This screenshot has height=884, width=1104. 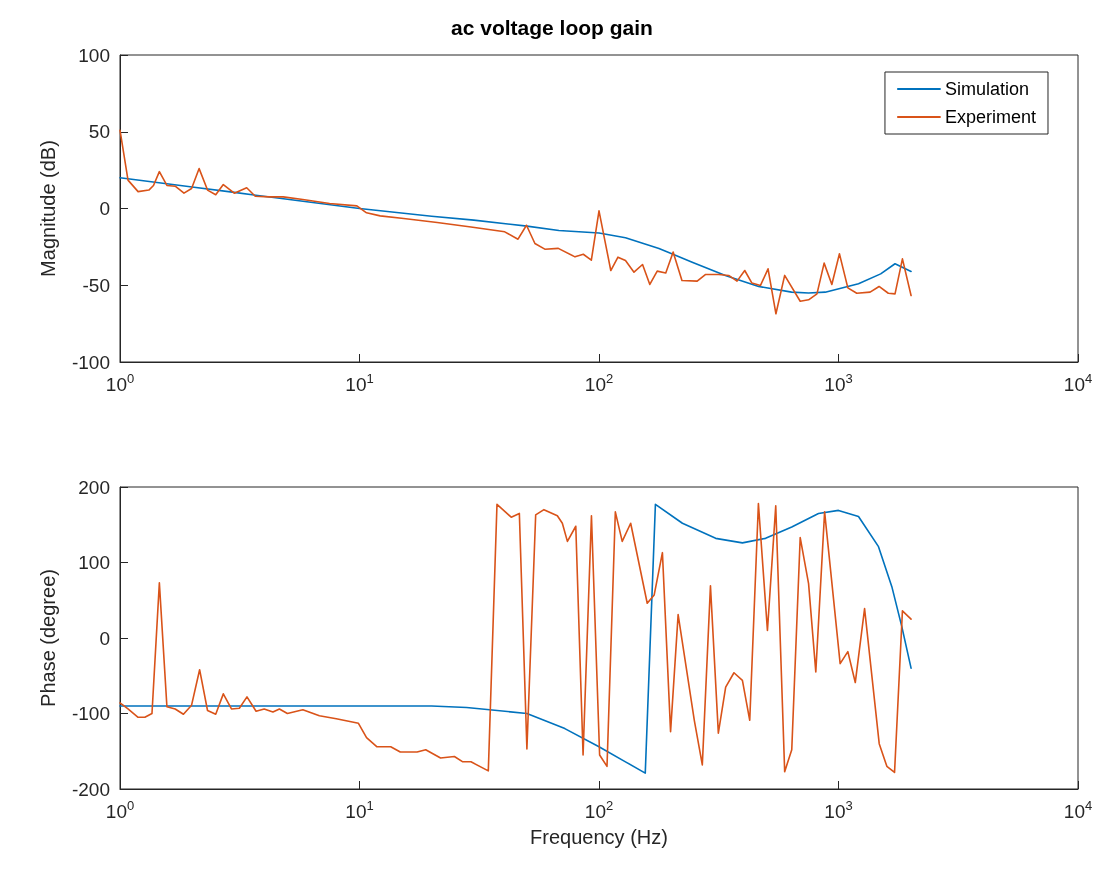 I want to click on x-axis-title: Frequency (Hz), so click(x=599, y=837).